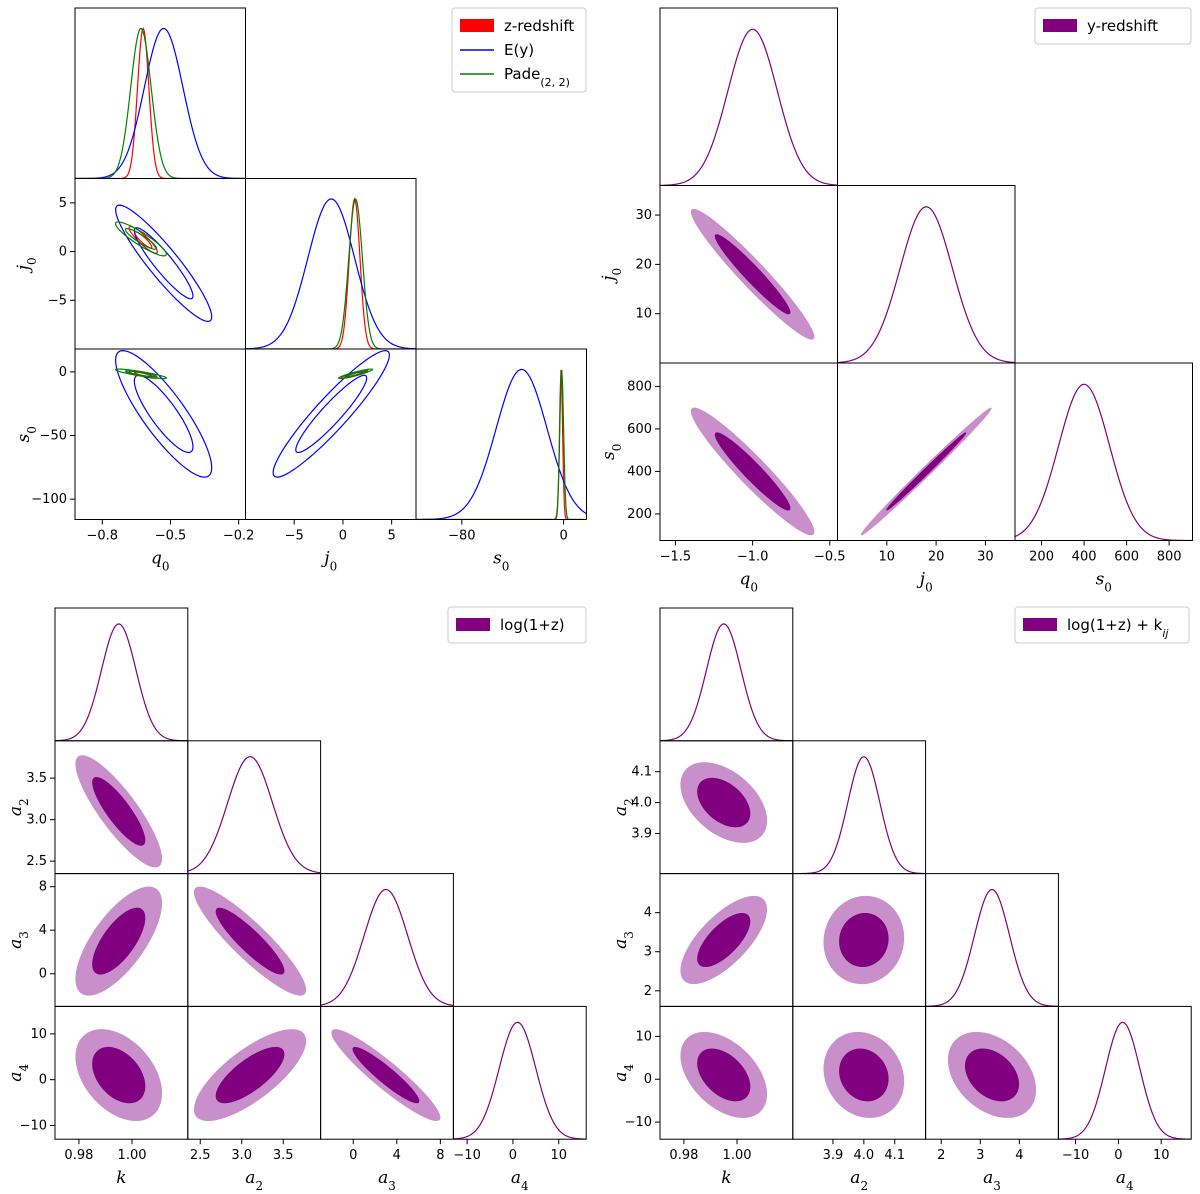  I want to click on y-tick-label-s0: 800, so click(639, 386).